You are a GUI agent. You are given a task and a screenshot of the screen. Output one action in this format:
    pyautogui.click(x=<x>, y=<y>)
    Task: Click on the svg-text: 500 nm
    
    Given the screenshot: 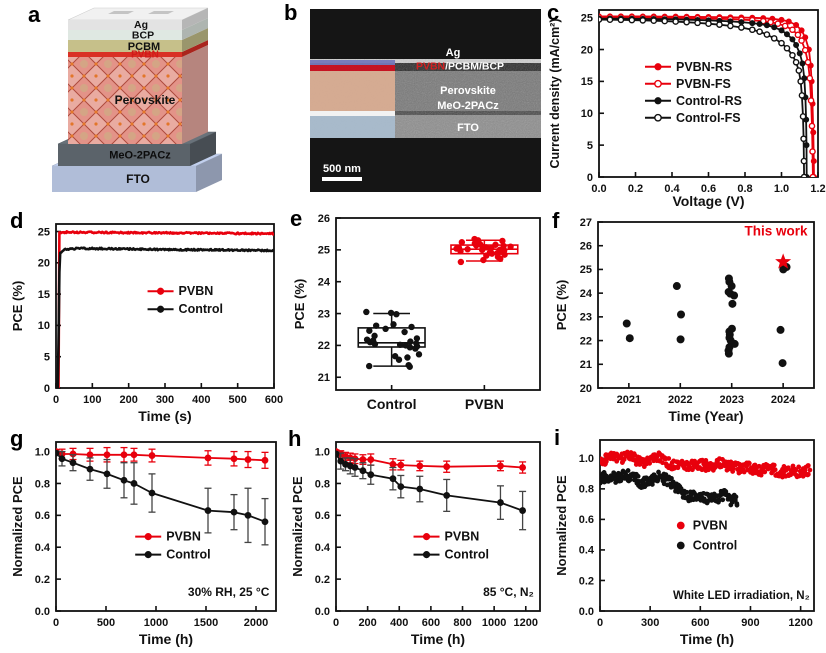 What is the action you would take?
    pyautogui.click(x=342, y=169)
    